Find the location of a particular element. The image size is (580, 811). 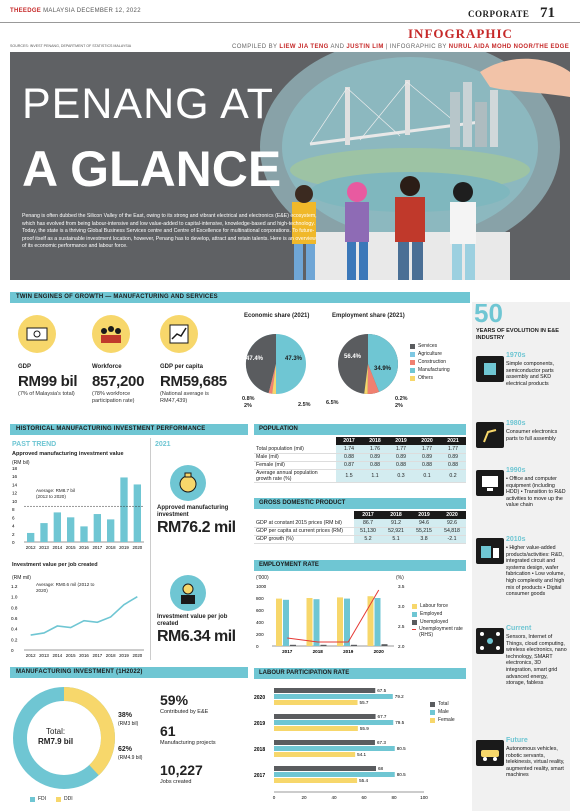

employment-agriculture-pct: 0.2% is located at coordinates (401, 399).